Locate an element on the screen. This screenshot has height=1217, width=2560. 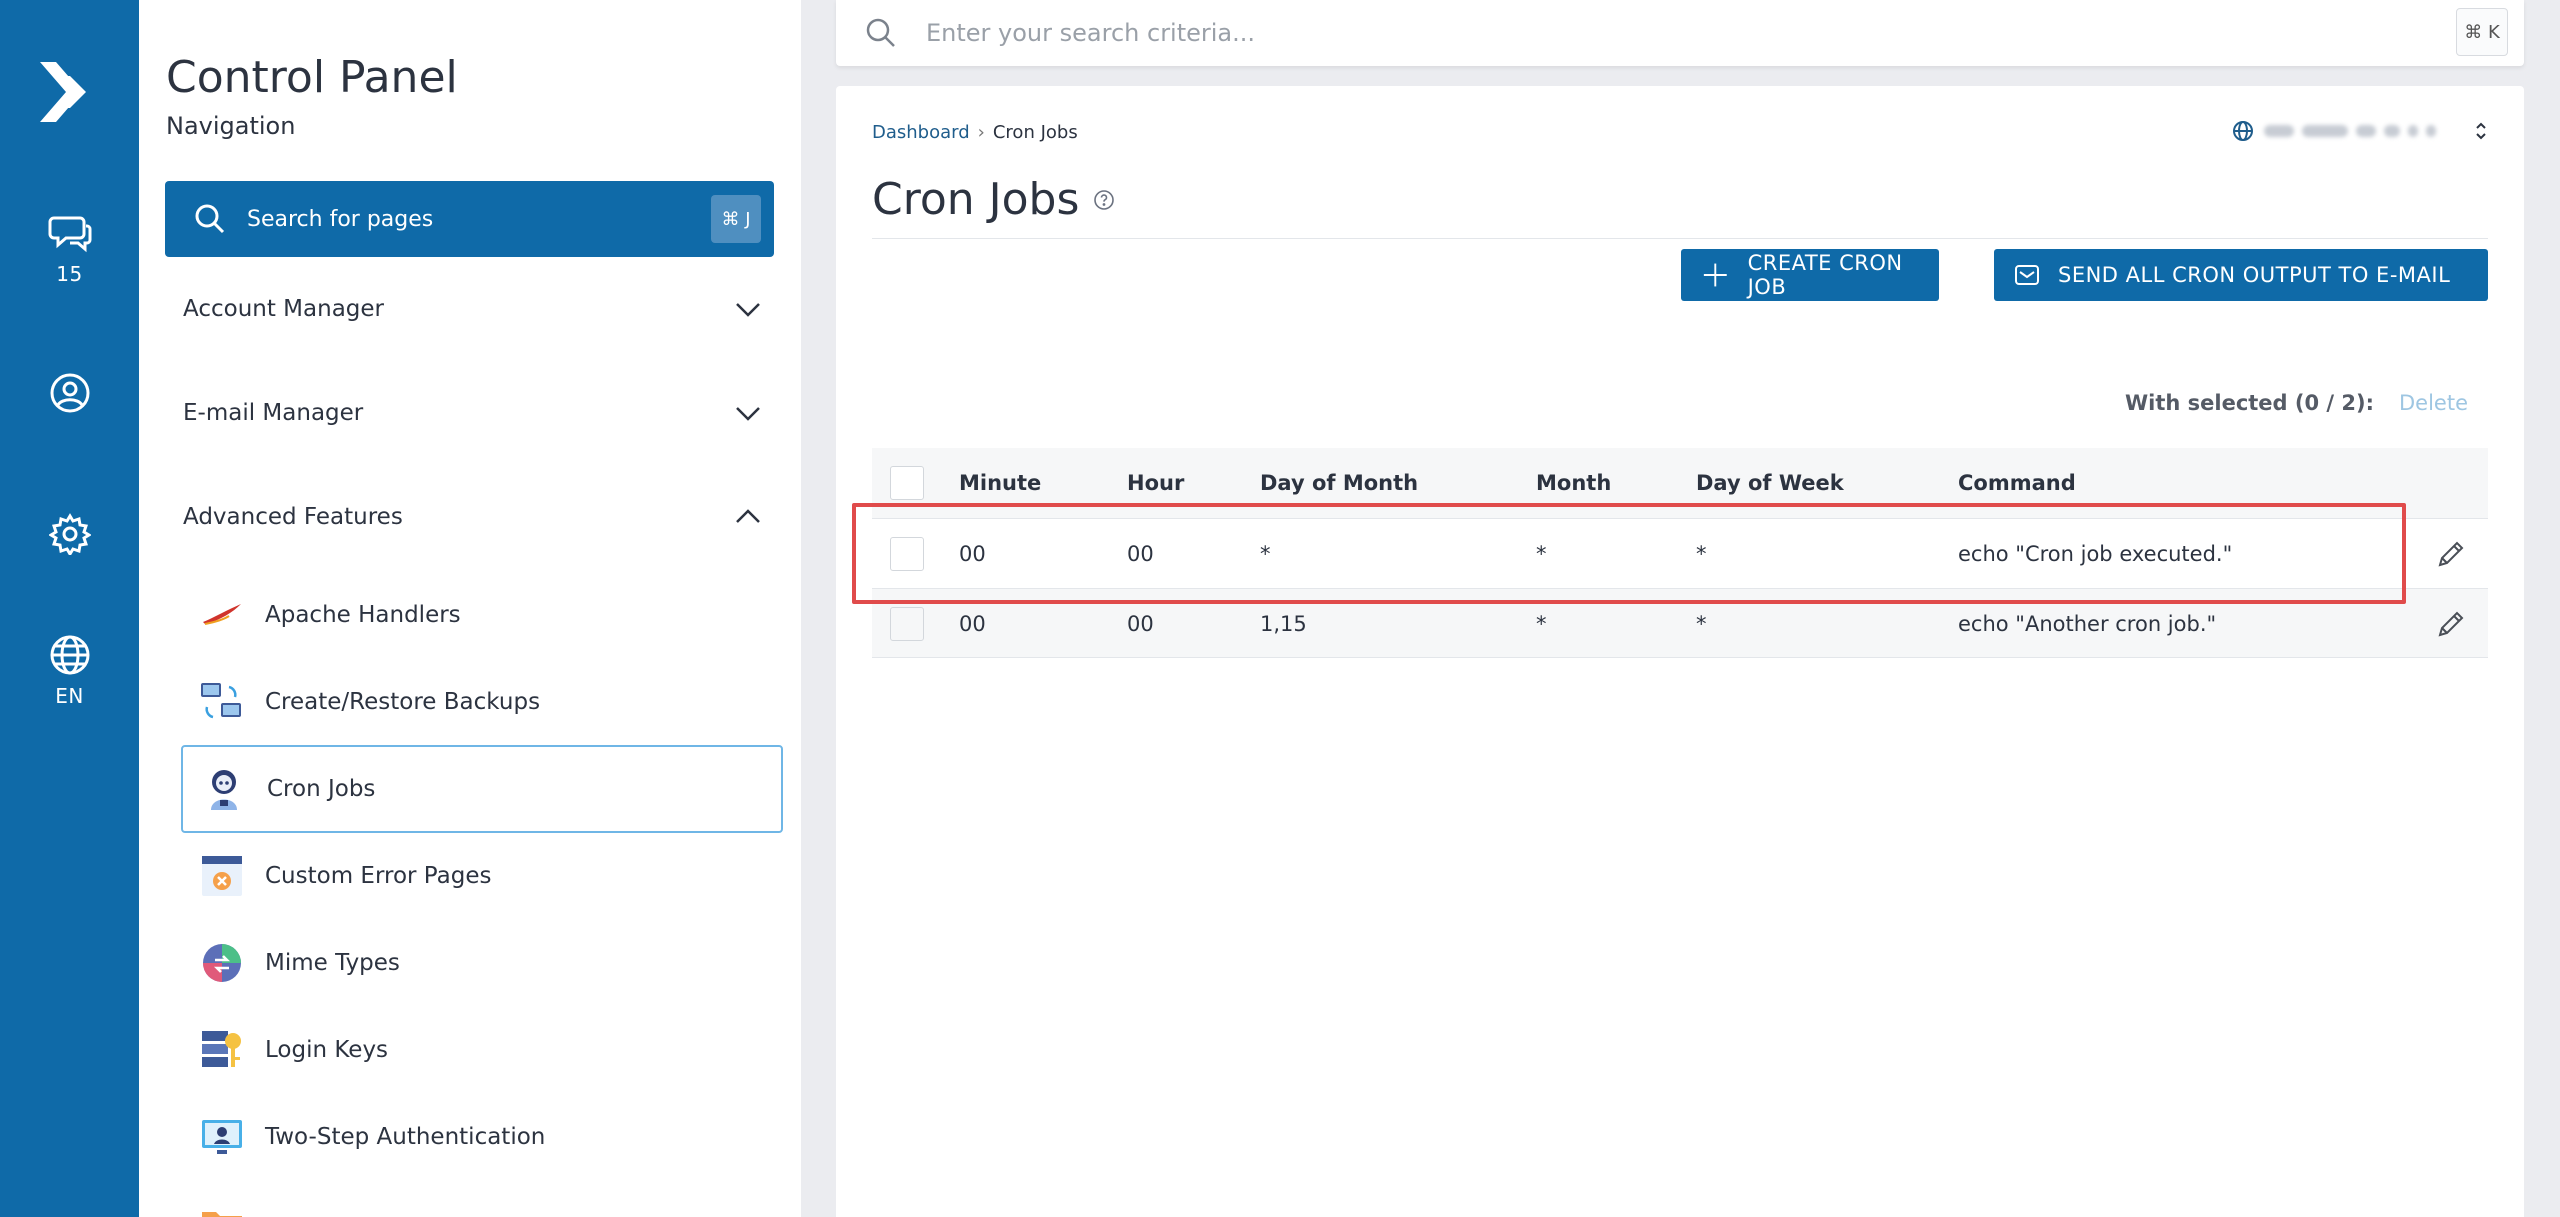
app-rail: 15 EN is located at coordinates (69, 608).